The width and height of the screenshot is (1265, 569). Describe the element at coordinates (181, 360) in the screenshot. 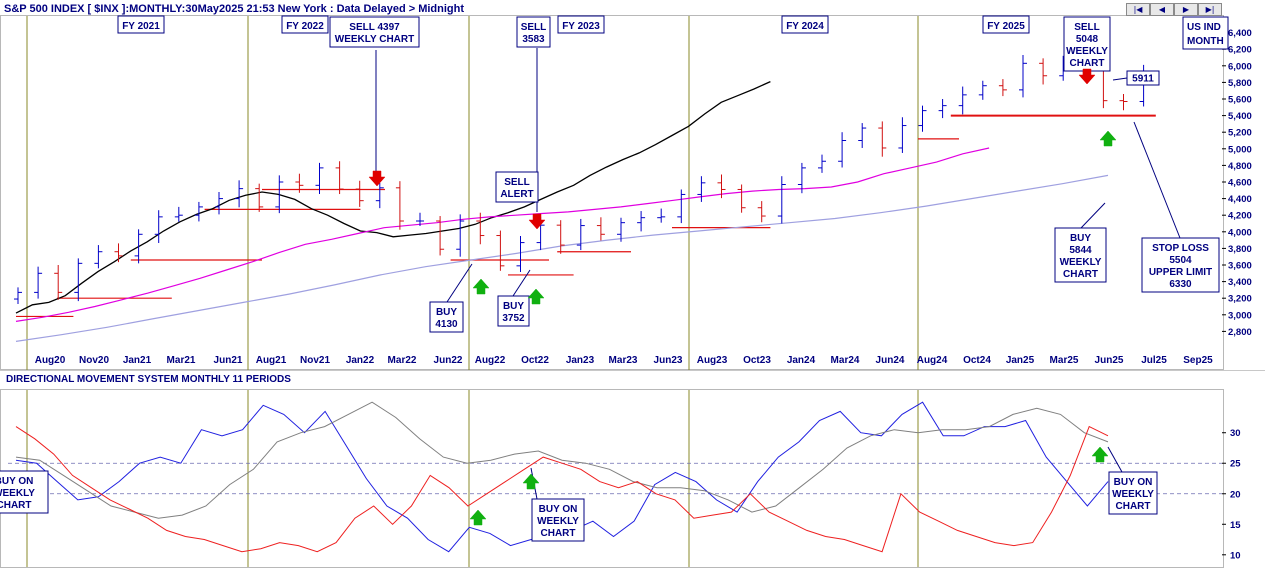

I see `x-tick-label: Mar21` at that location.